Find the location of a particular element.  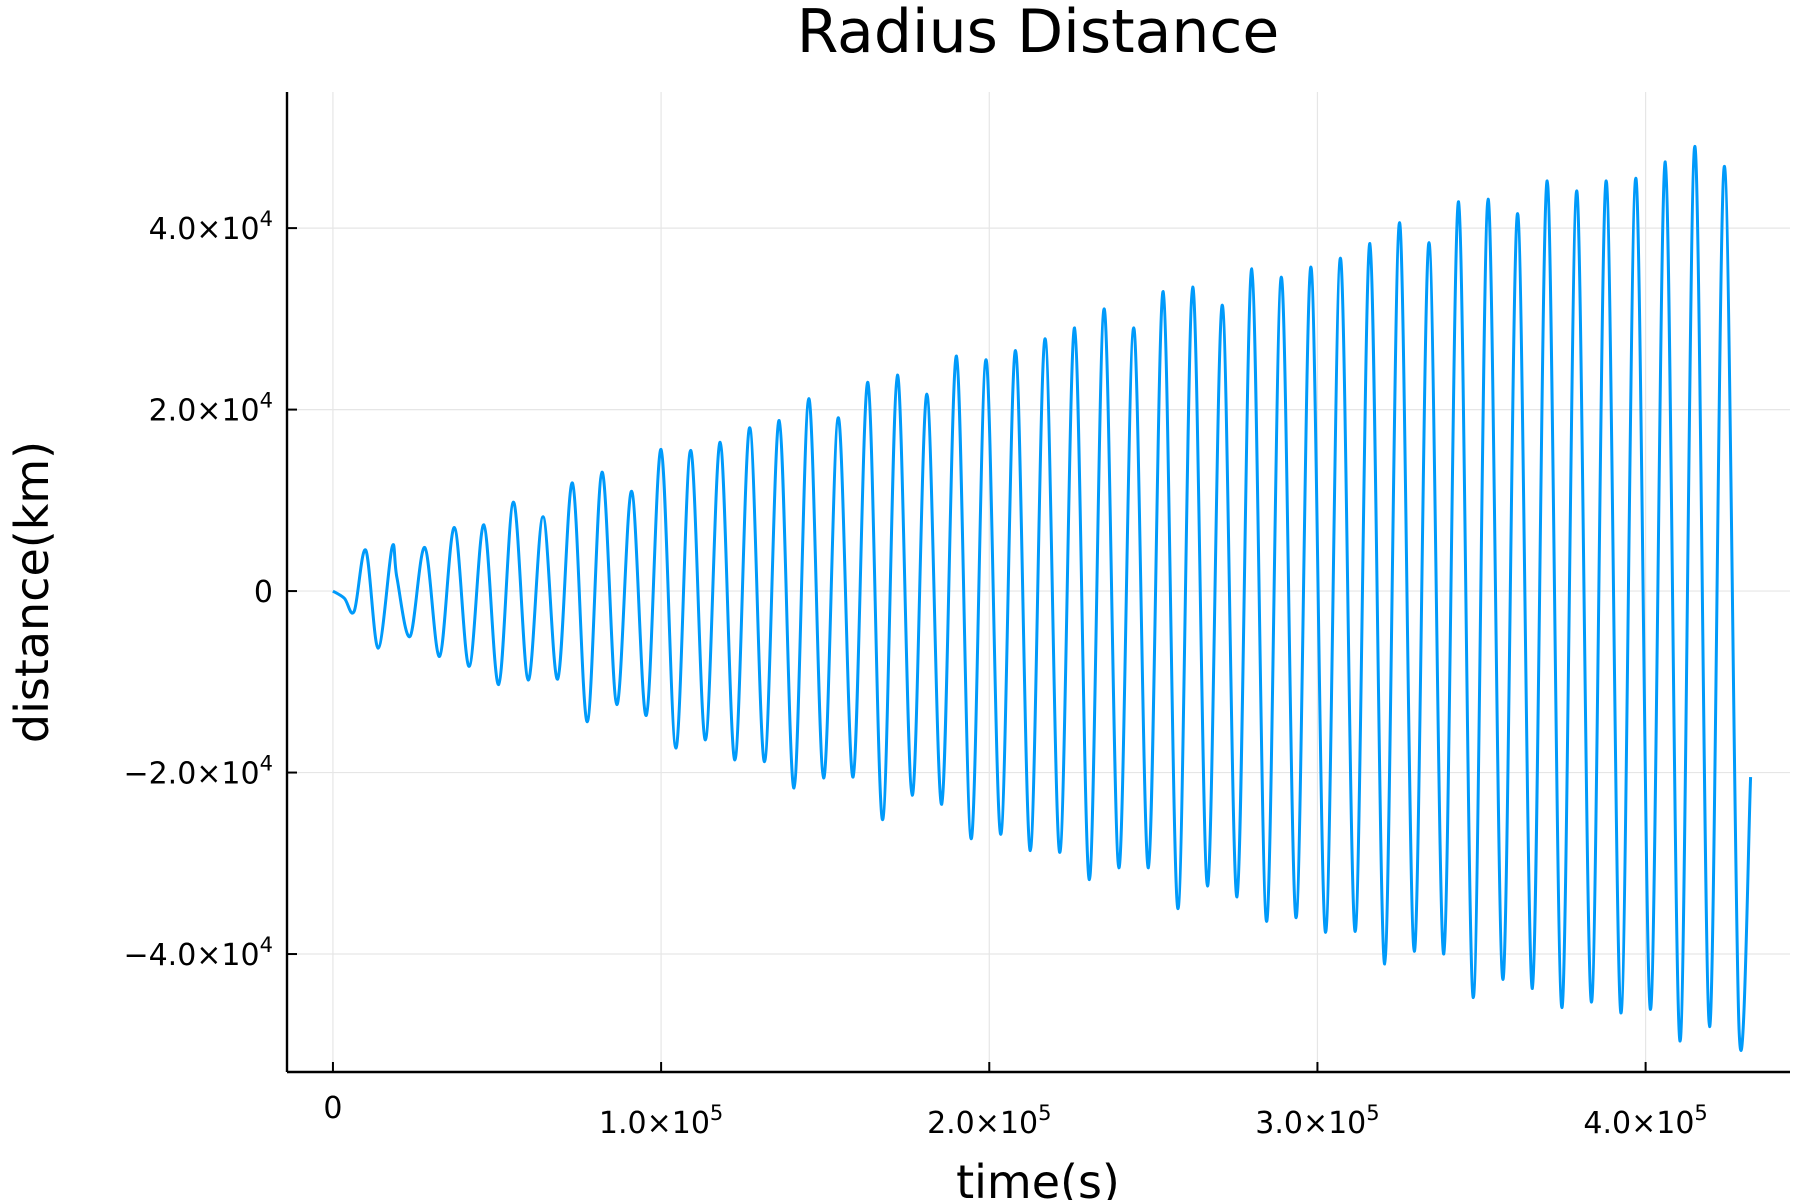

y-axis-ticks: 4.0×10⁴ 2.0×10⁴ 0 −2.0×10⁴ −4.0×10⁴ is located at coordinates (210, 590).